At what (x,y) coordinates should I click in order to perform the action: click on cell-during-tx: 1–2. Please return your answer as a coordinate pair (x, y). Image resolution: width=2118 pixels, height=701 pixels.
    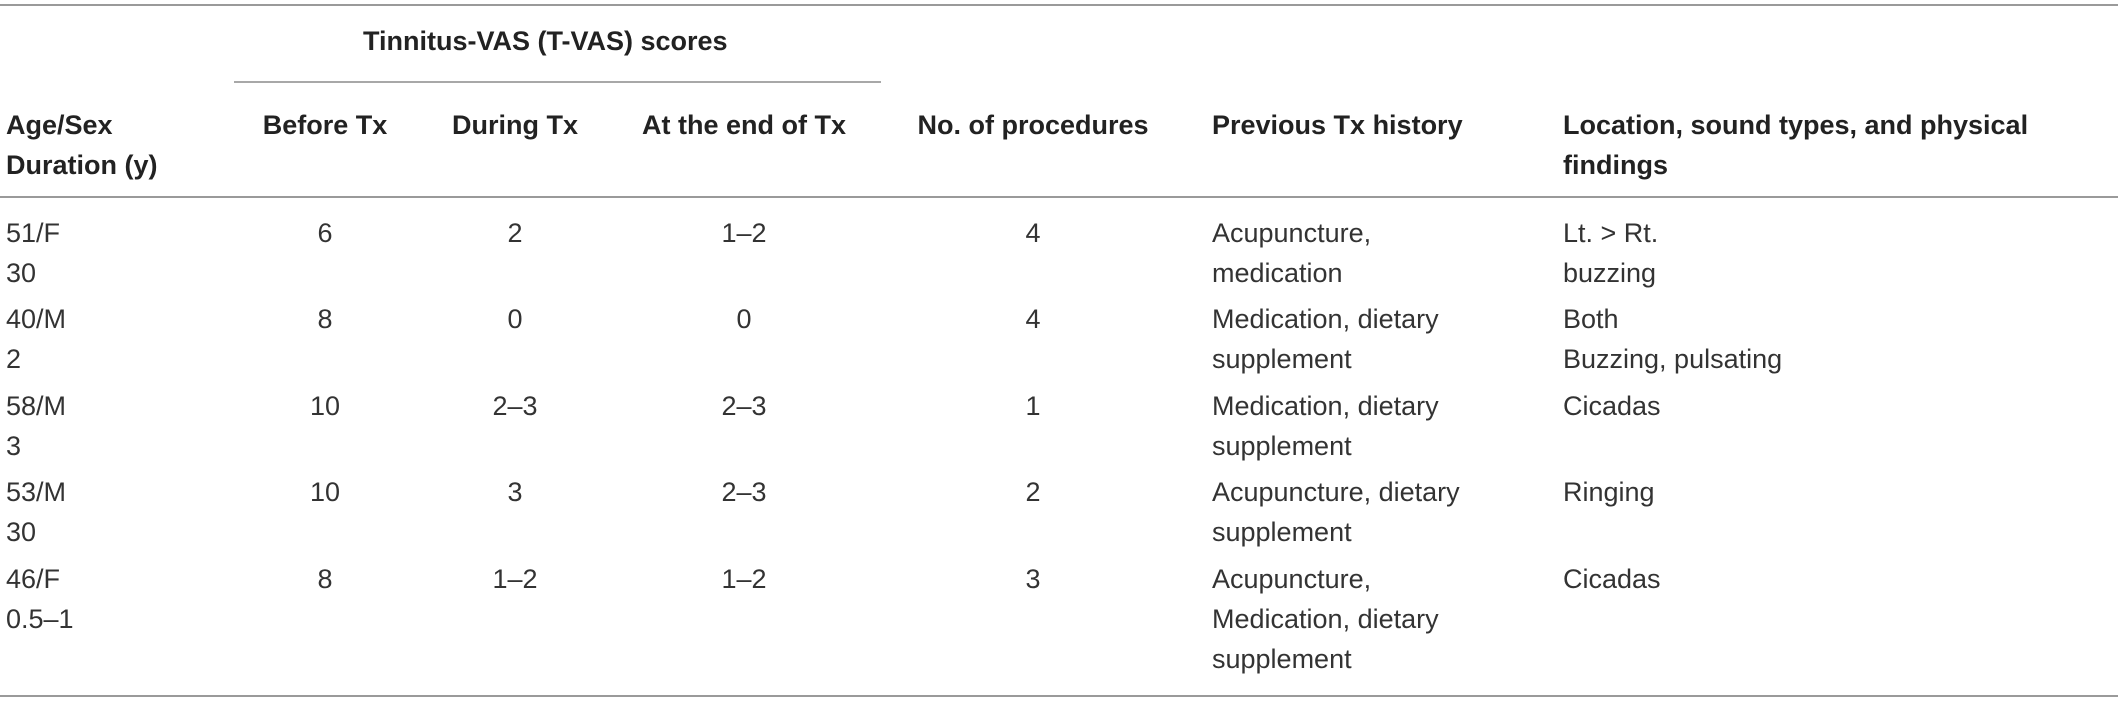
    Looking at the image, I should click on (515, 579).